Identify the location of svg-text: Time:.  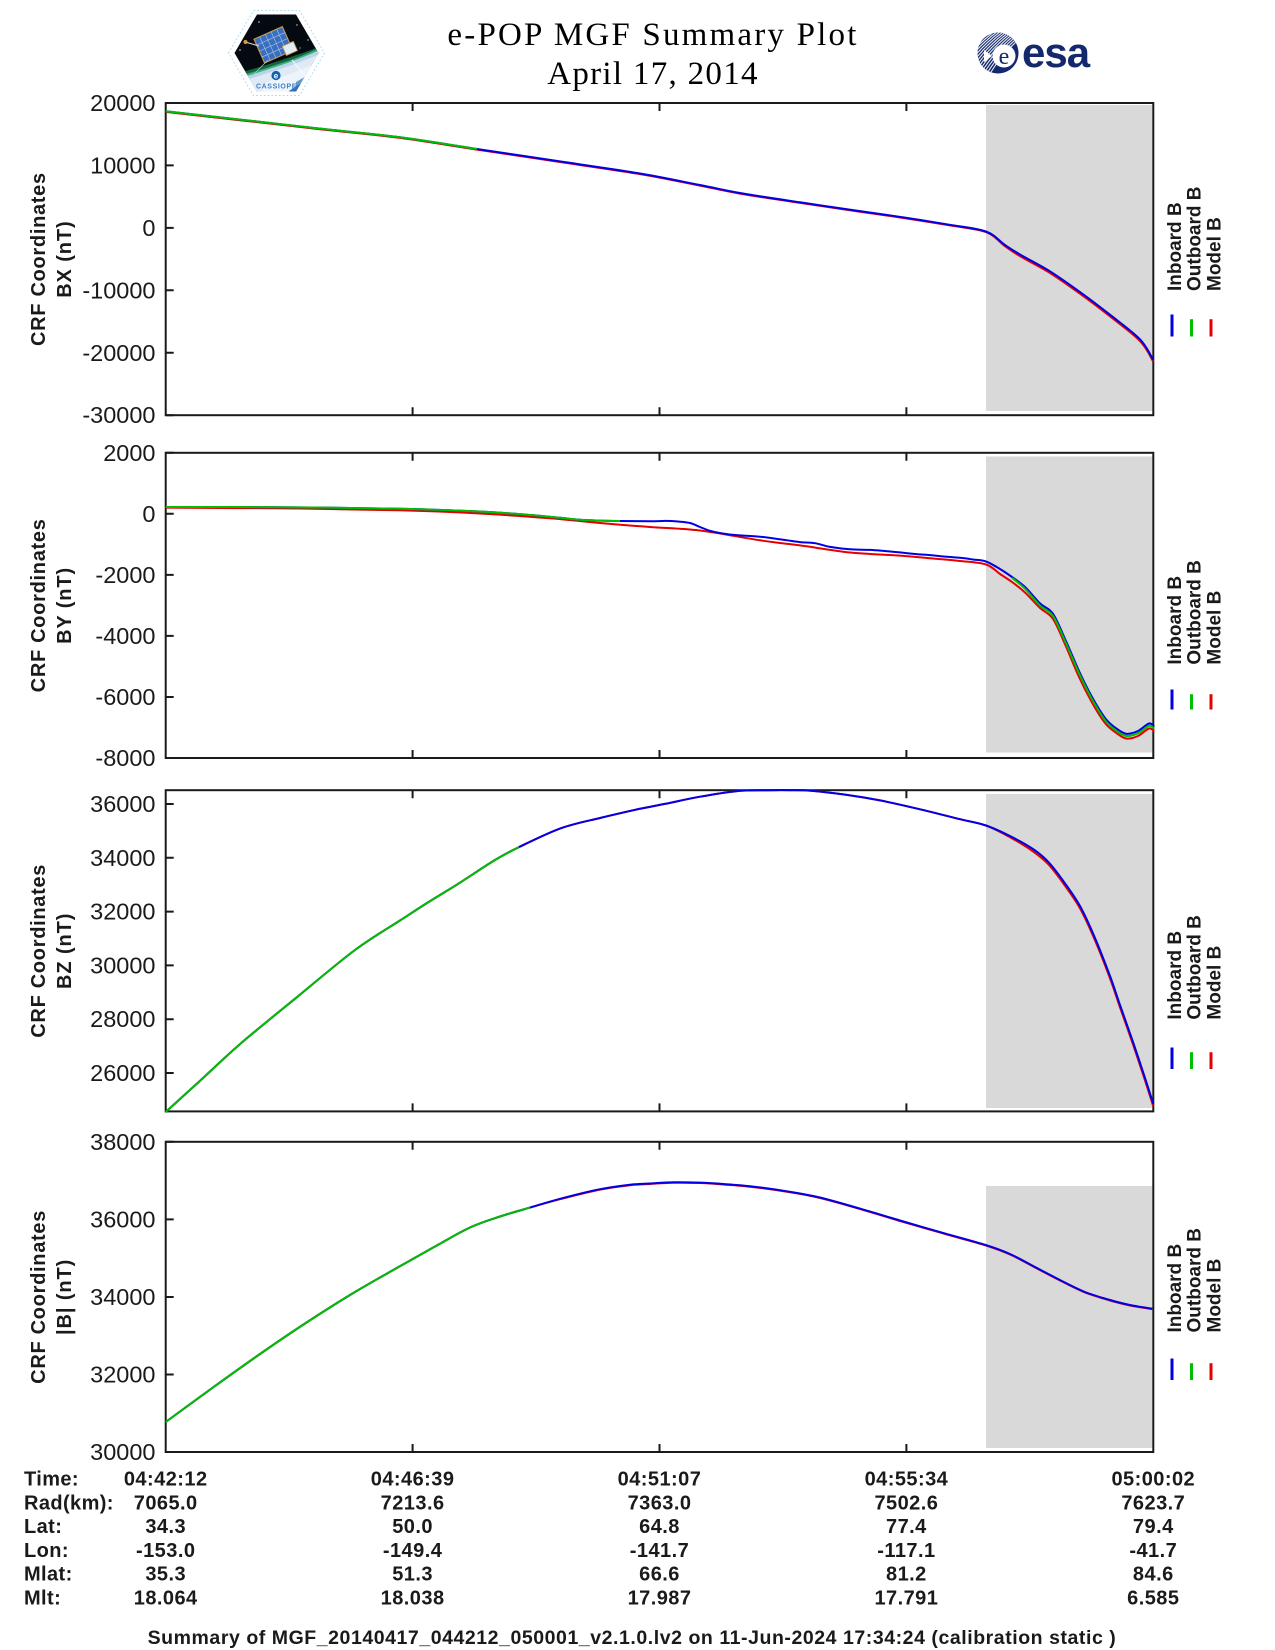
(51, 1480).